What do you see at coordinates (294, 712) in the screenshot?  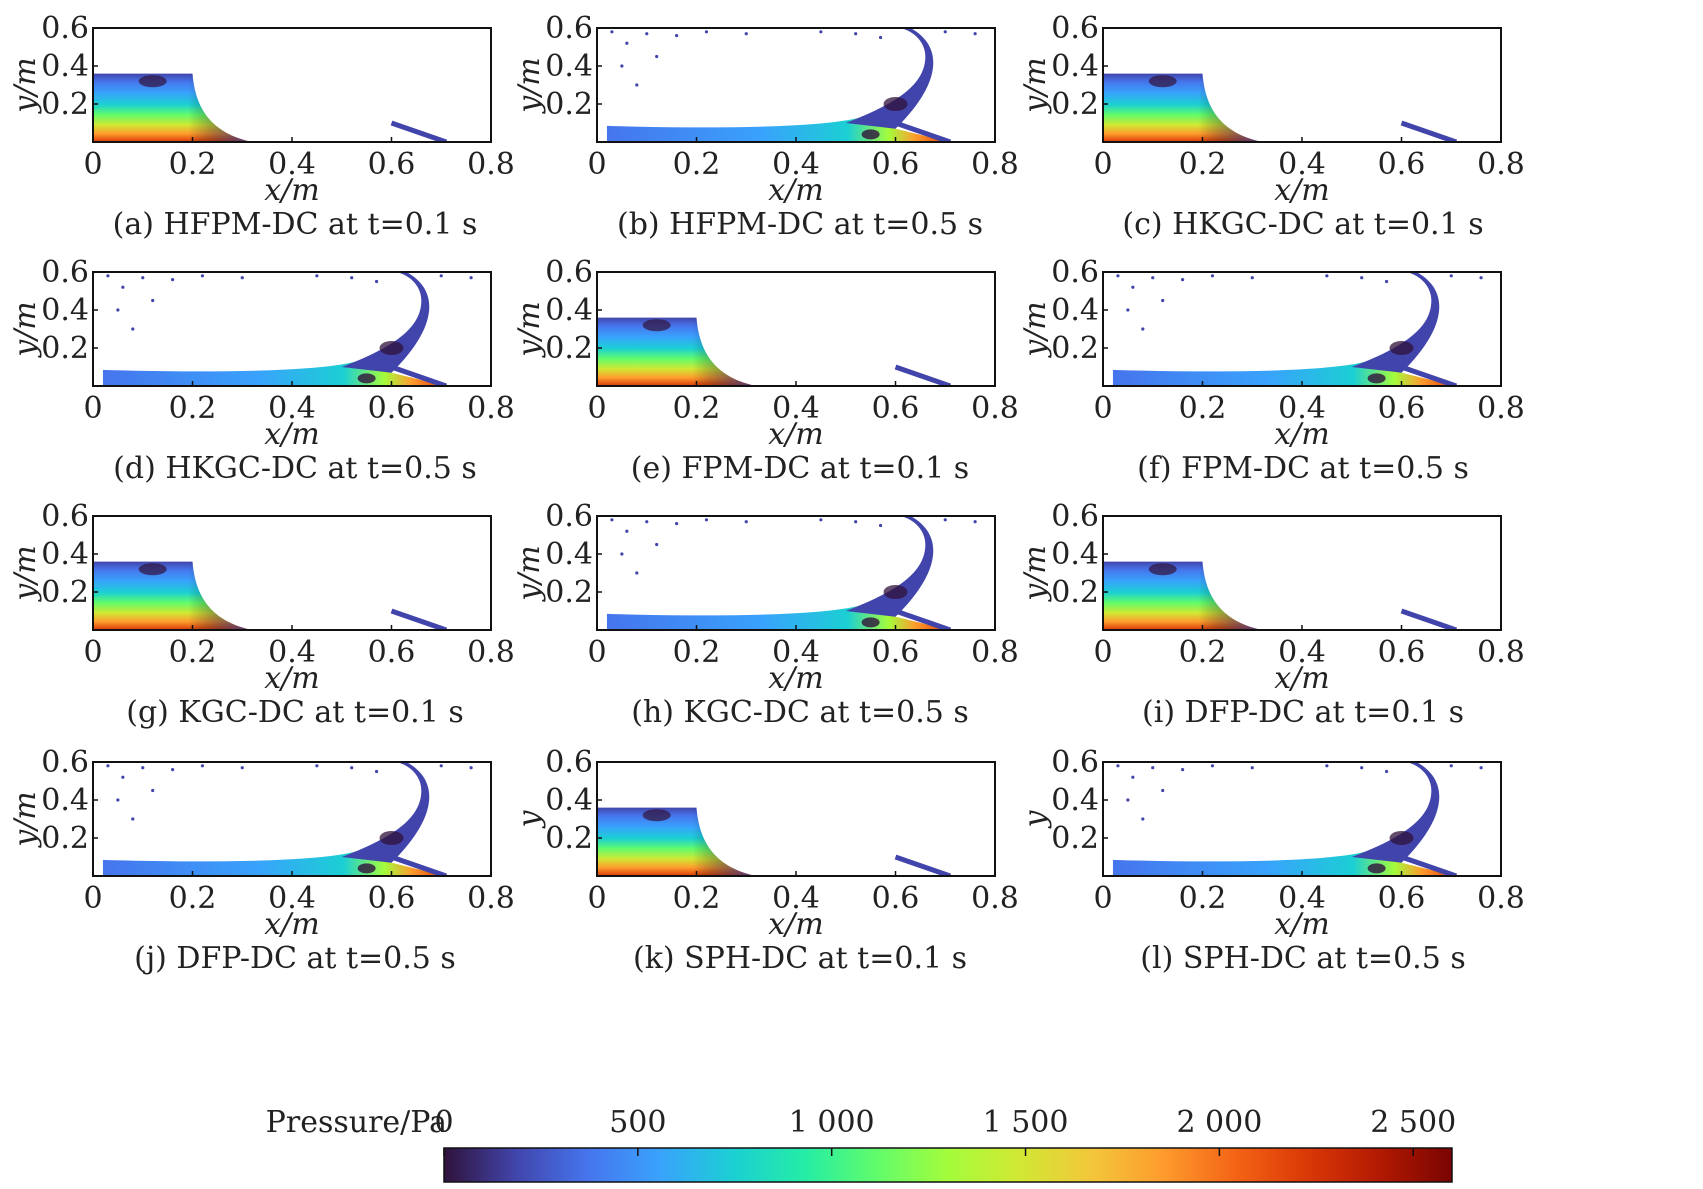 I see `panel-caption: (g) KGC-DC at t=0.1 s` at bounding box center [294, 712].